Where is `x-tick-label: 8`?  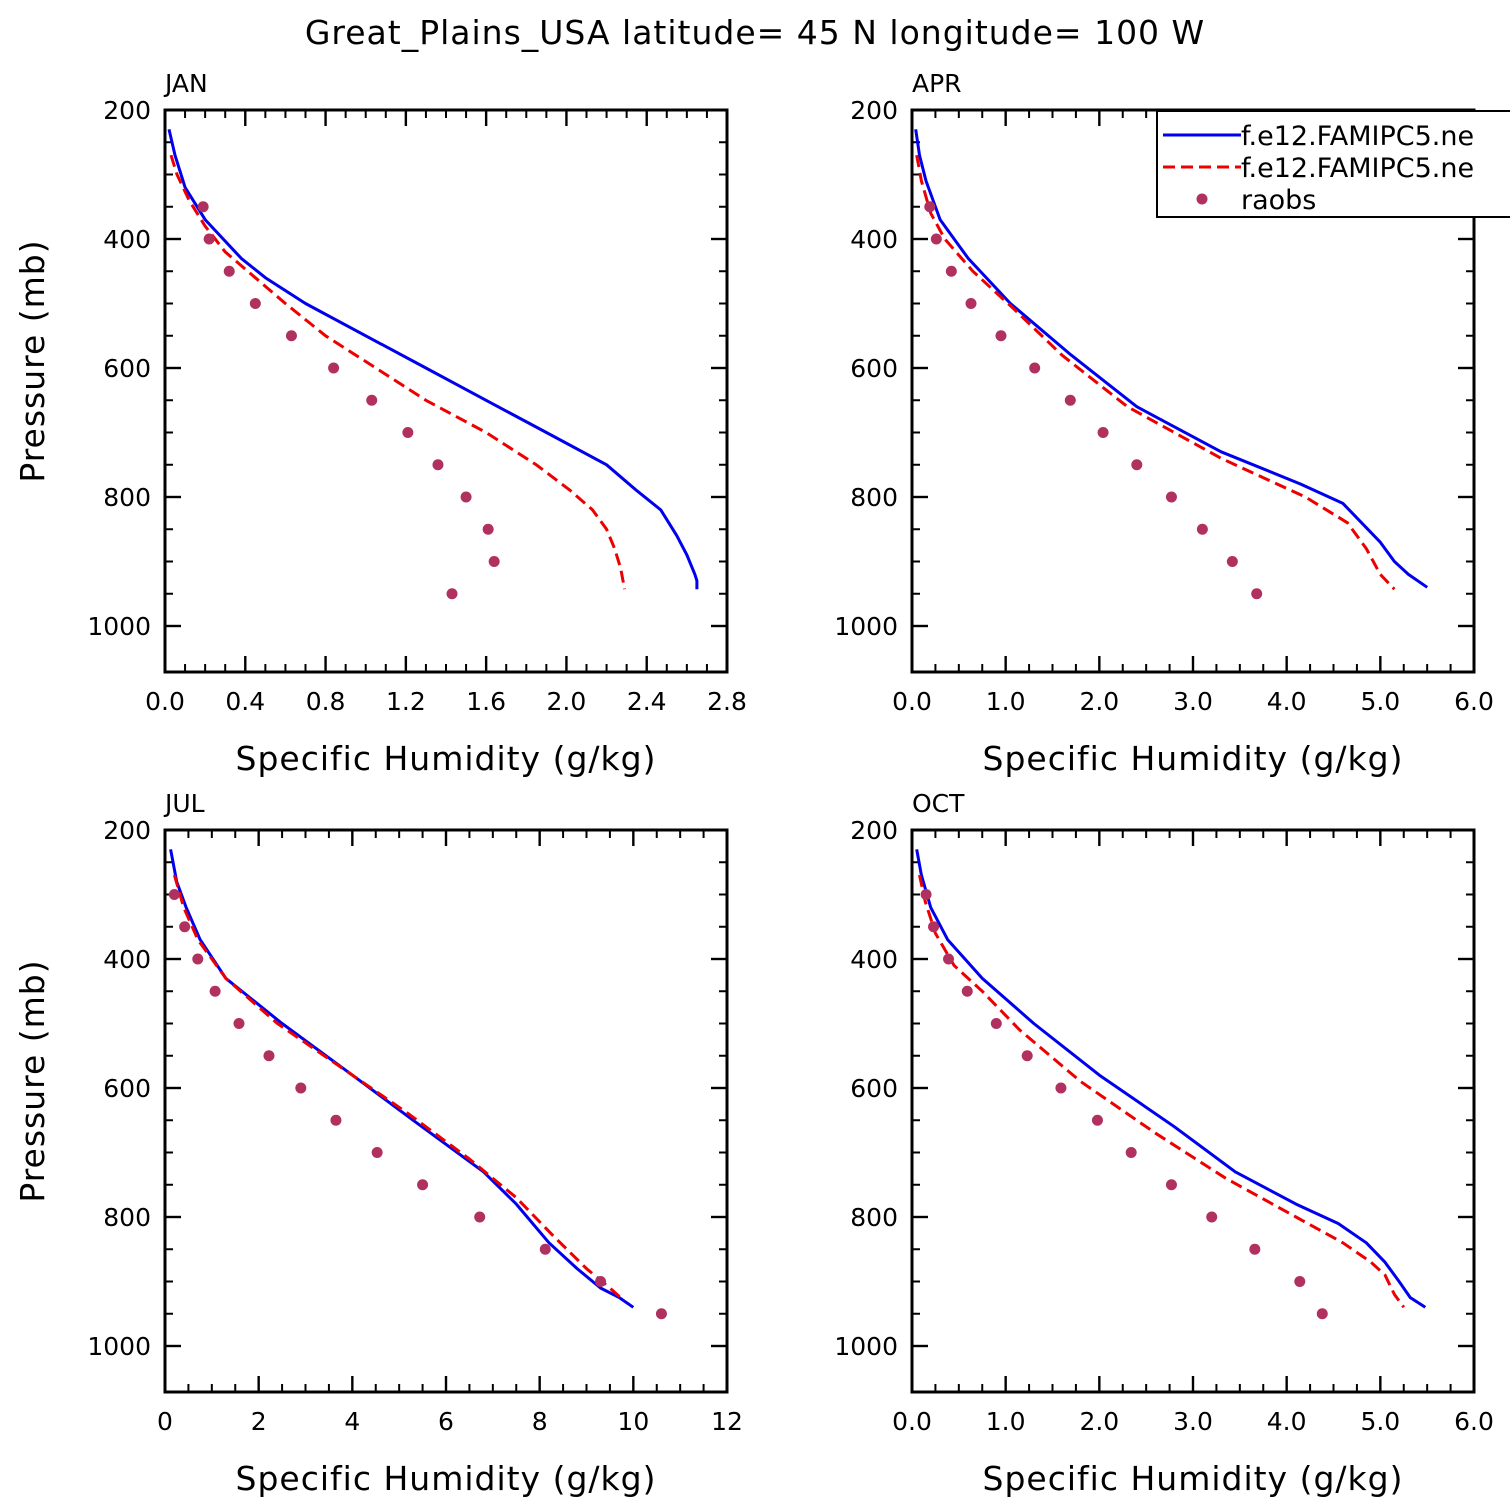 x-tick-label: 8 is located at coordinates (540, 1421).